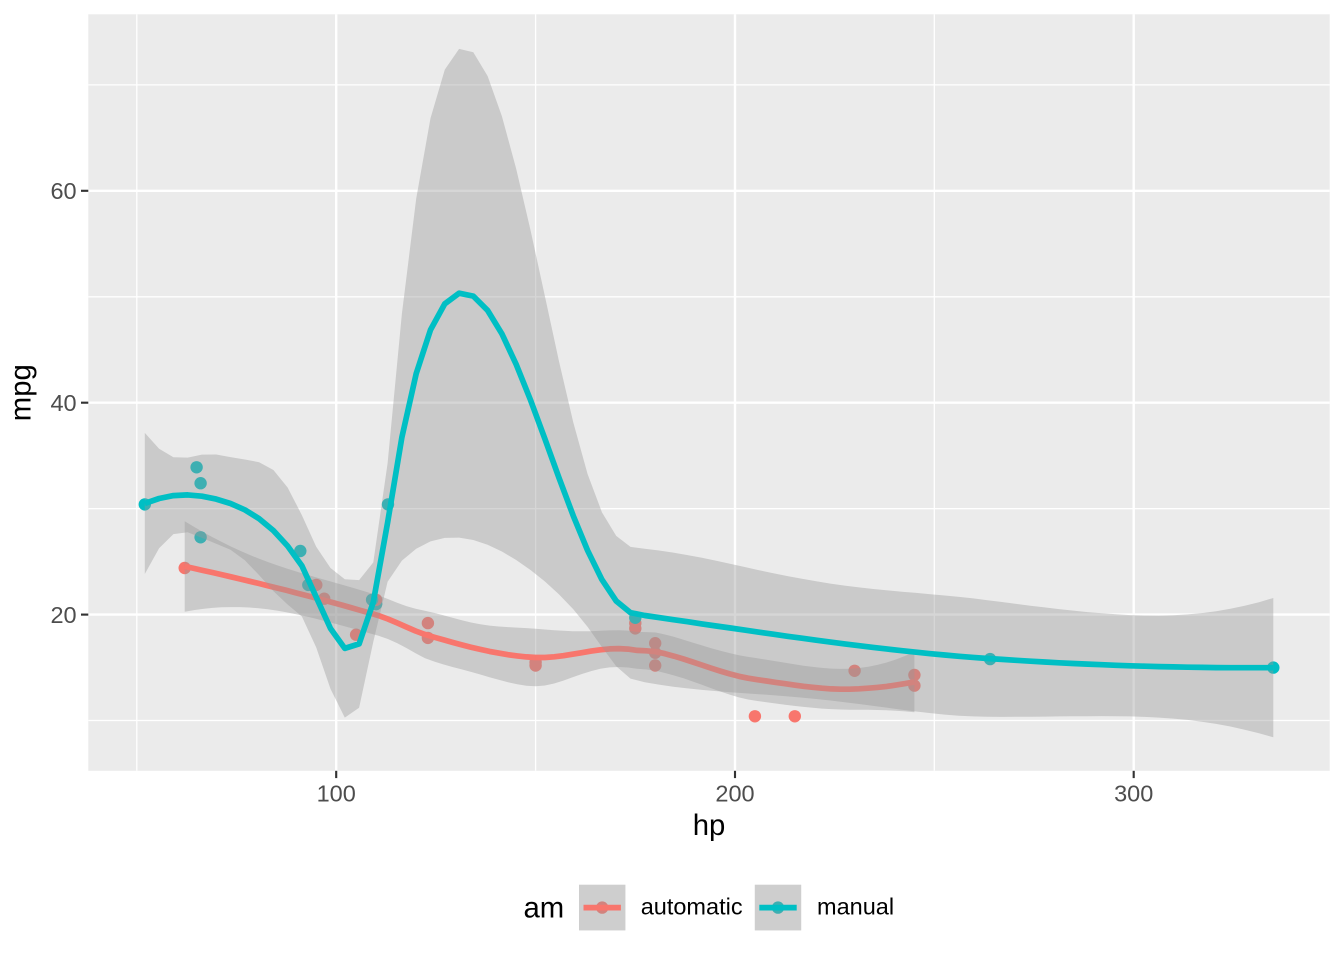 The height and width of the screenshot is (960, 1344). I want to click on svg-text: 300, so click(1133, 794).